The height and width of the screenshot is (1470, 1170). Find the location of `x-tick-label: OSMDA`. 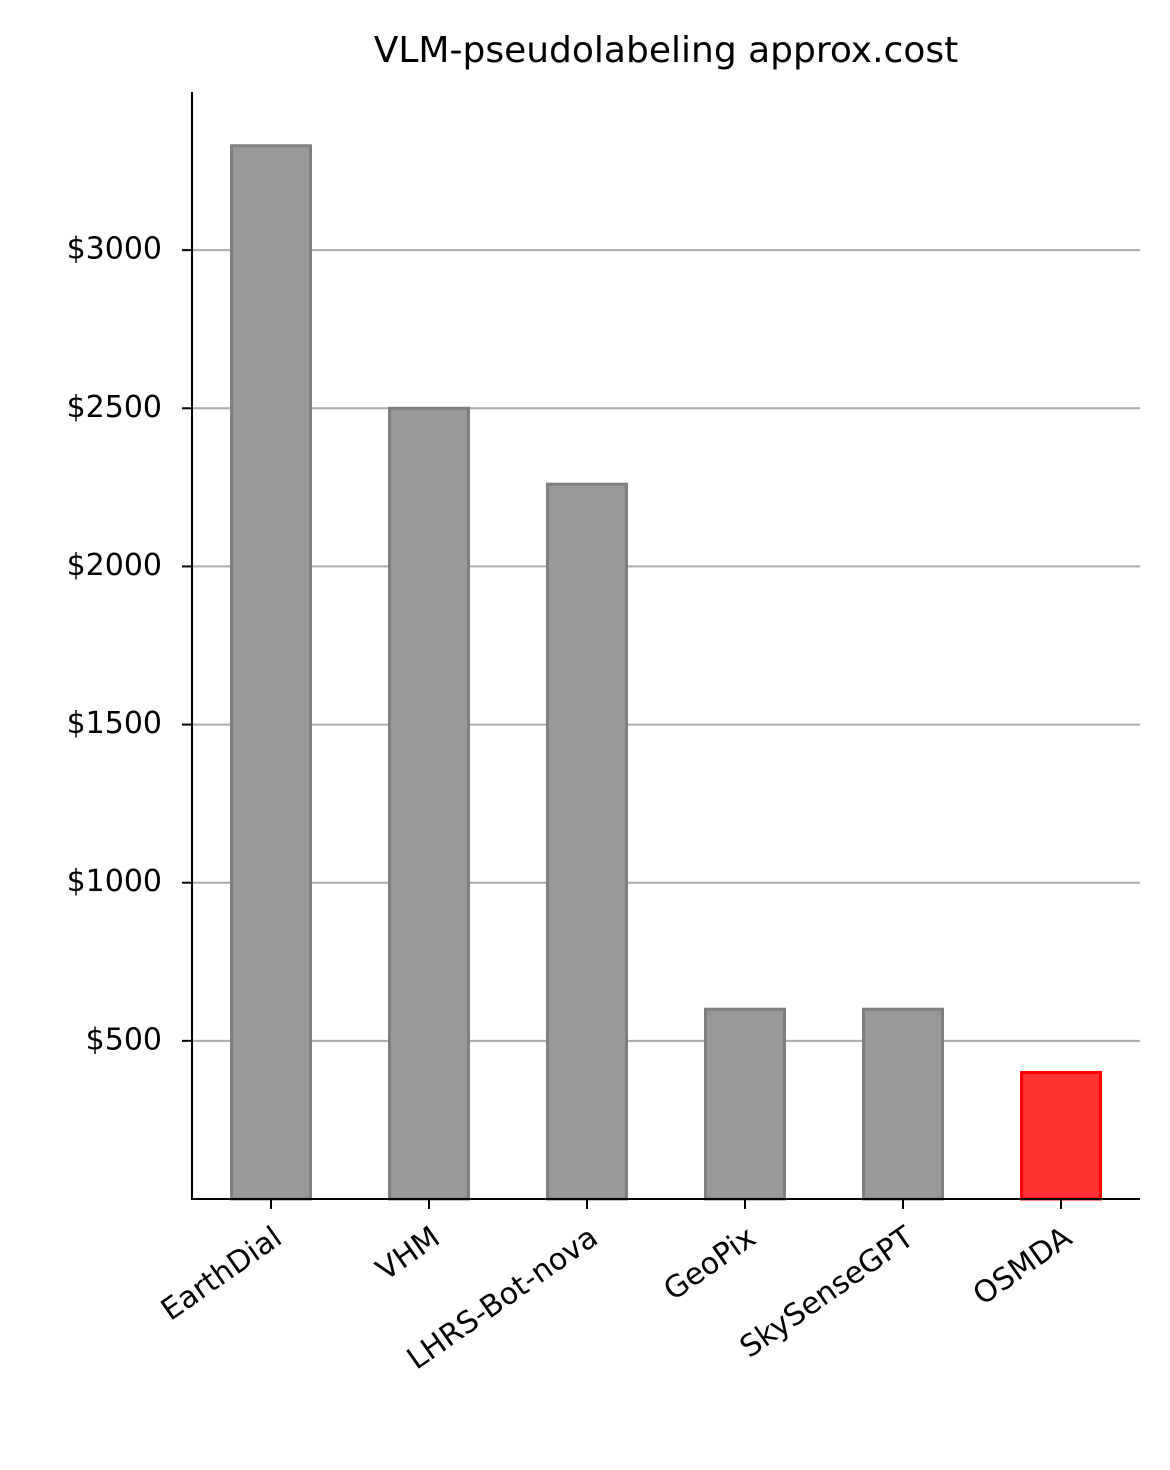

x-tick-label: OSMDA is located at coordinates (1023, 1266).